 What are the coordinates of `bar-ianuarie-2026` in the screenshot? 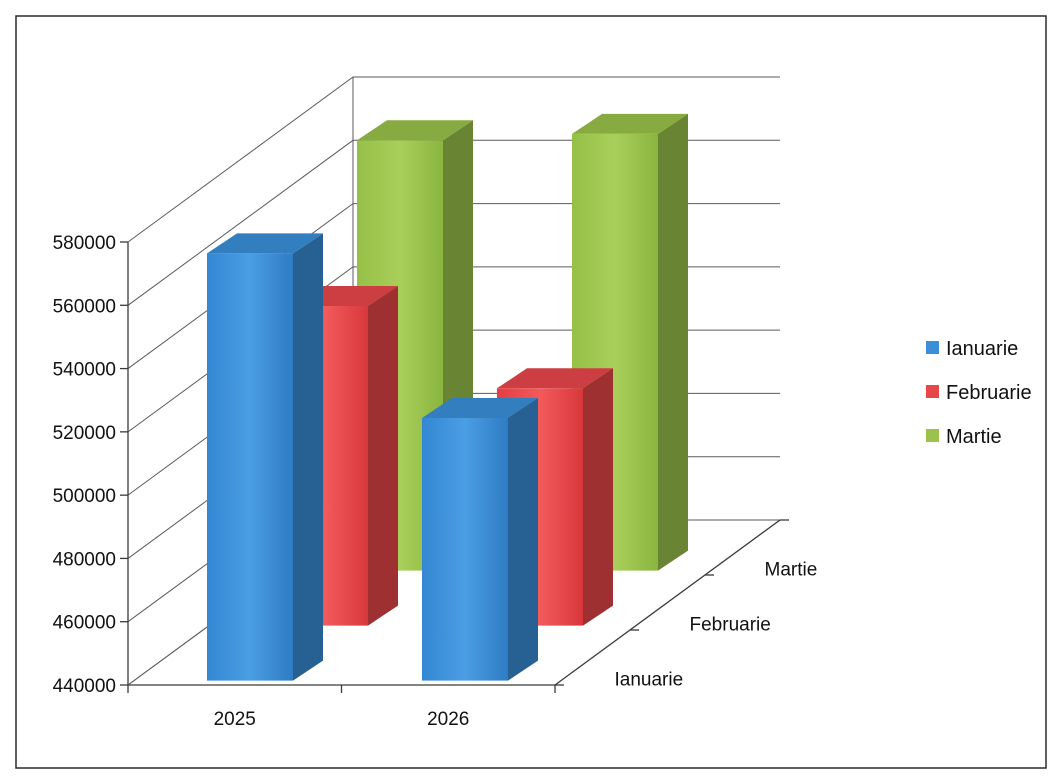 It's located at (480, 539).